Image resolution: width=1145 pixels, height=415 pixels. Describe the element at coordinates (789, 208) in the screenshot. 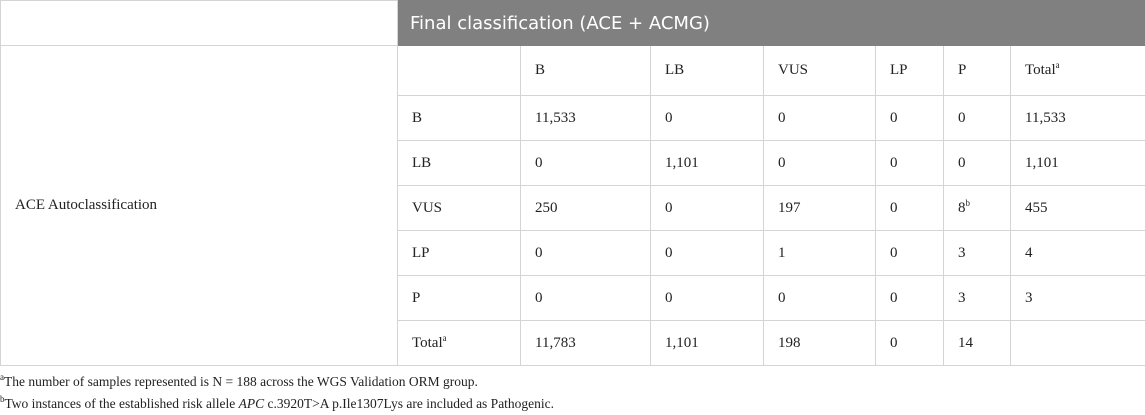

I see `cell-text: 197` at that location.